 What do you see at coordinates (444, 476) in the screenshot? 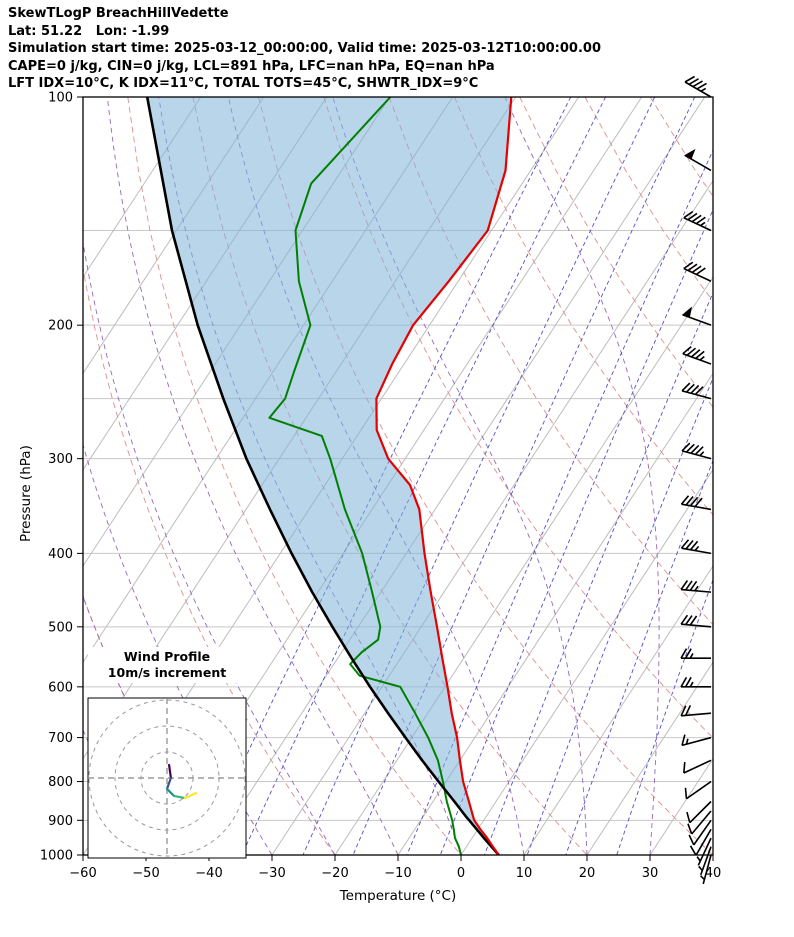
I see `temperature-curve` at bounding box center [444, 476].